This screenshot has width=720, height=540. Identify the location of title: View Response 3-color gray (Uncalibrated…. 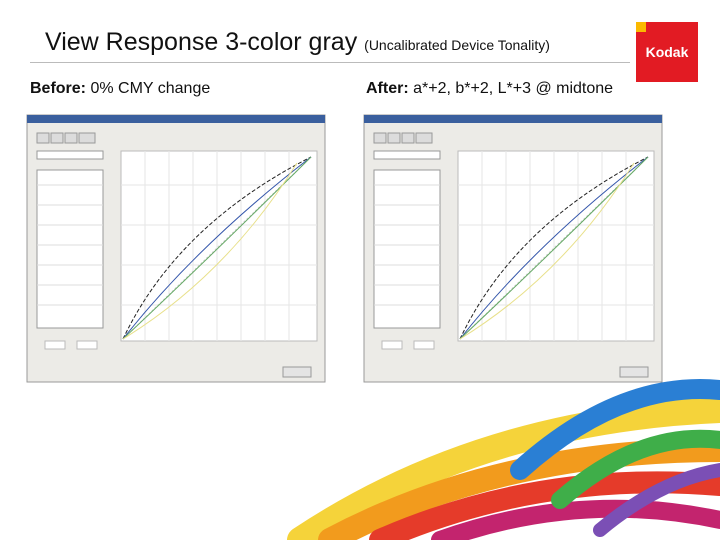
(297, 42).